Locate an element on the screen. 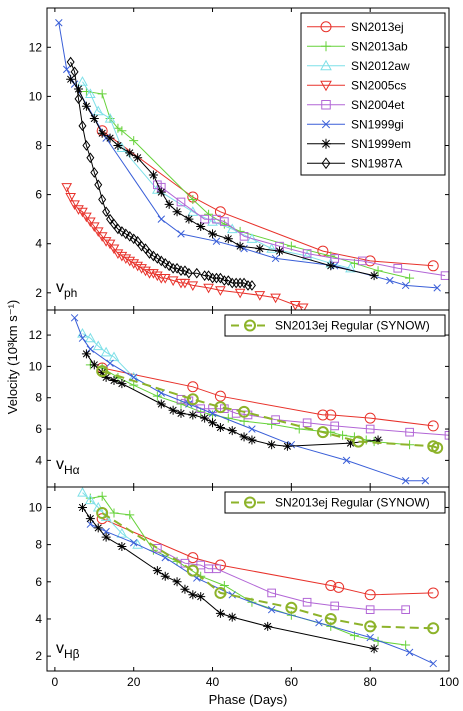  y-tick-label: 6 is located at coordinates (38, 195).